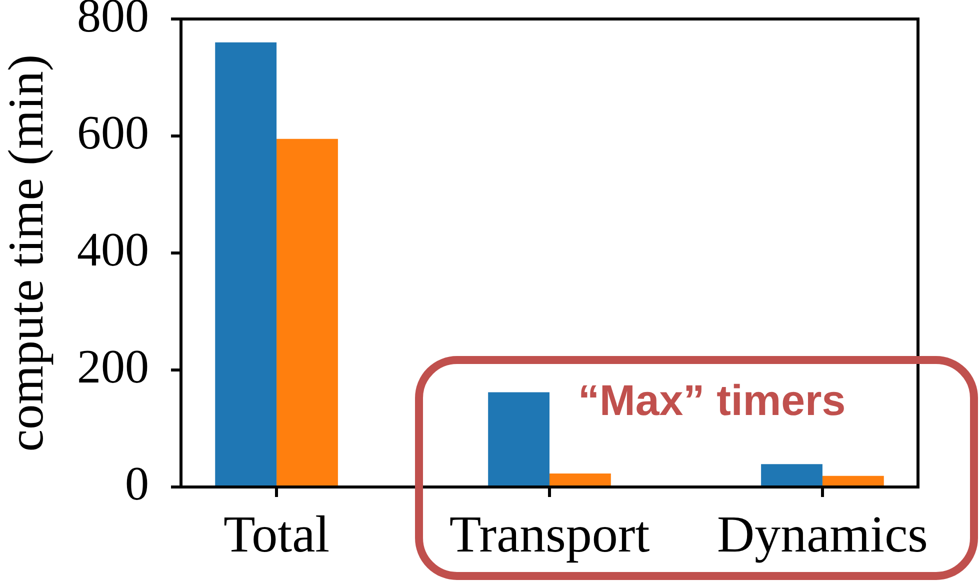 This screenshot has width=980, height=584. I want to click on y-tick-label: 600, so click(113, 133).